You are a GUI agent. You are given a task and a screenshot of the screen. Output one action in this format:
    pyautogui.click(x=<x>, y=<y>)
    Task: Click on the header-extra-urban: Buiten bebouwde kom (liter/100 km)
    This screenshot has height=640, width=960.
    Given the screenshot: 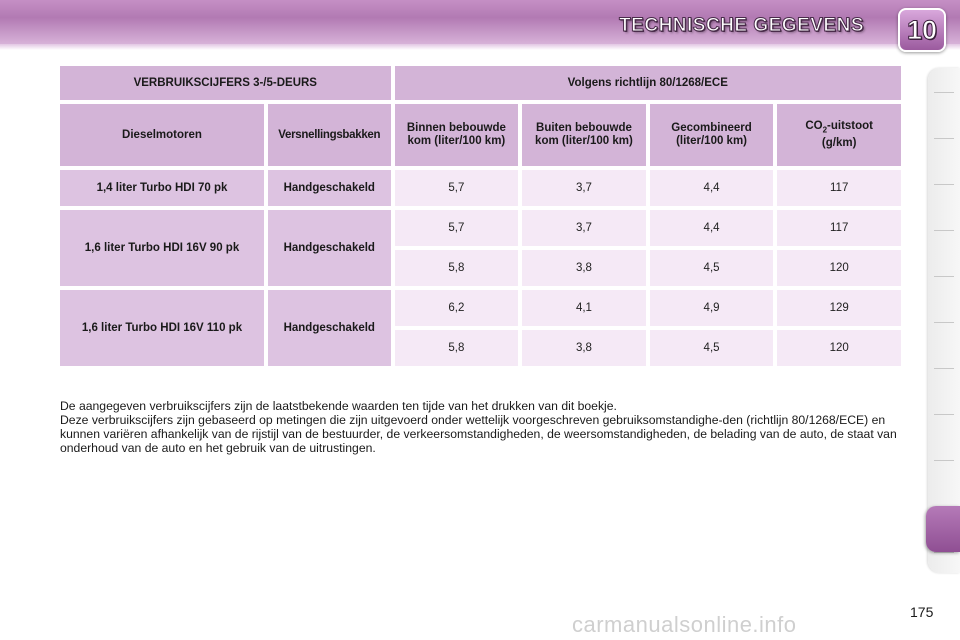 What is the action you would take?
    pyautogui.click(x=584, y=135)
    